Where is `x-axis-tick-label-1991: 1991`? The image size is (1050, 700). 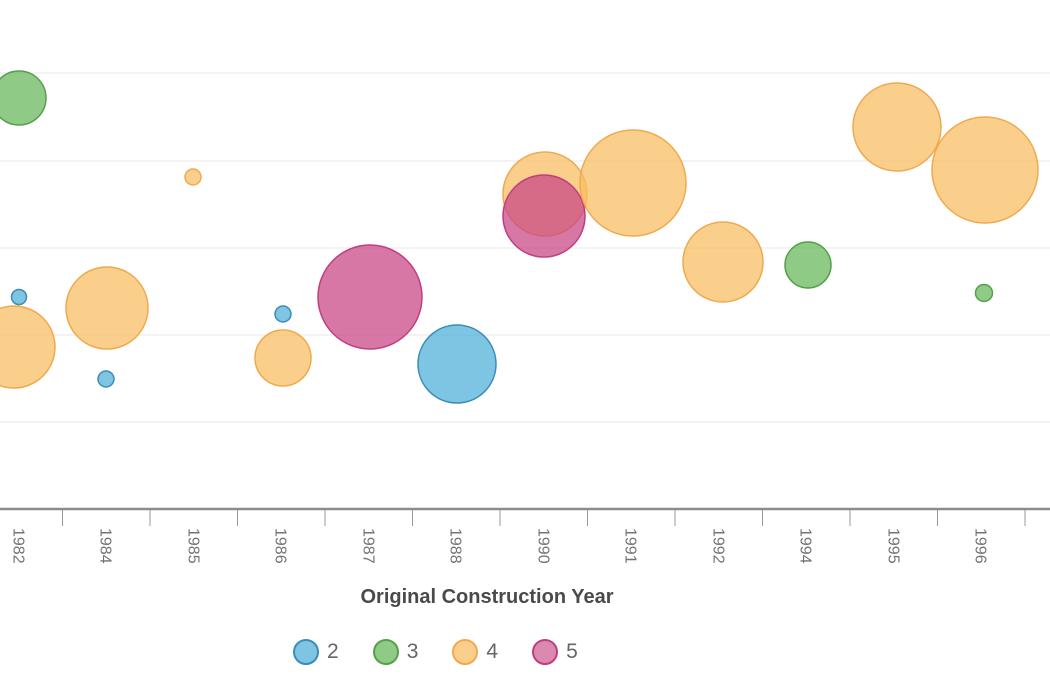
x-axis-tick-label-1991: 1991 is located at coordinates (629, 546).